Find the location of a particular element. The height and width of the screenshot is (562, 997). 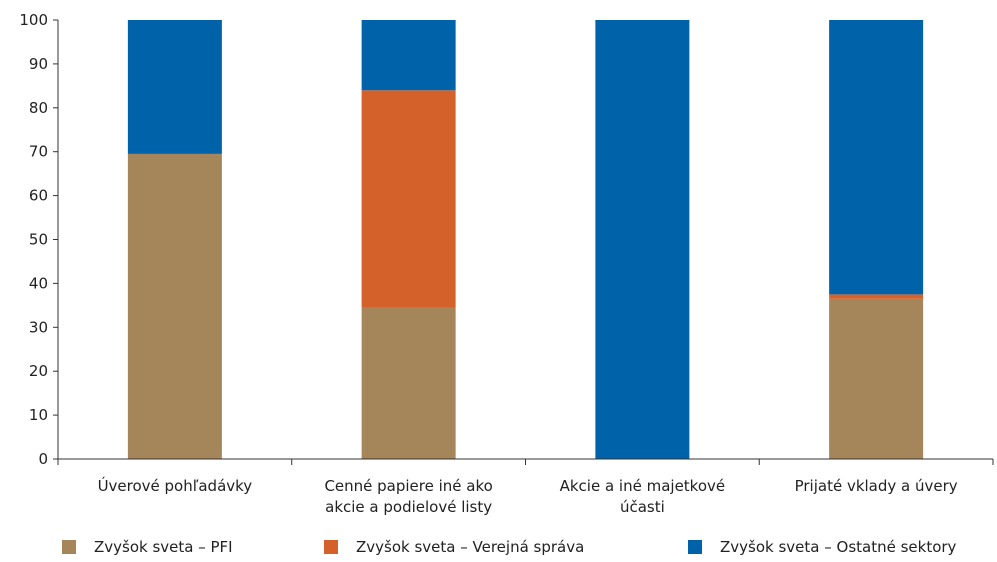

y-tick-label: 20 is located at coordinates (38, 371).